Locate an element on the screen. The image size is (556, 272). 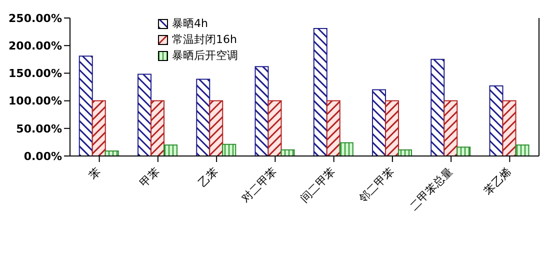
y-tick-label: 250.00% is located at coordinates (35, 18).